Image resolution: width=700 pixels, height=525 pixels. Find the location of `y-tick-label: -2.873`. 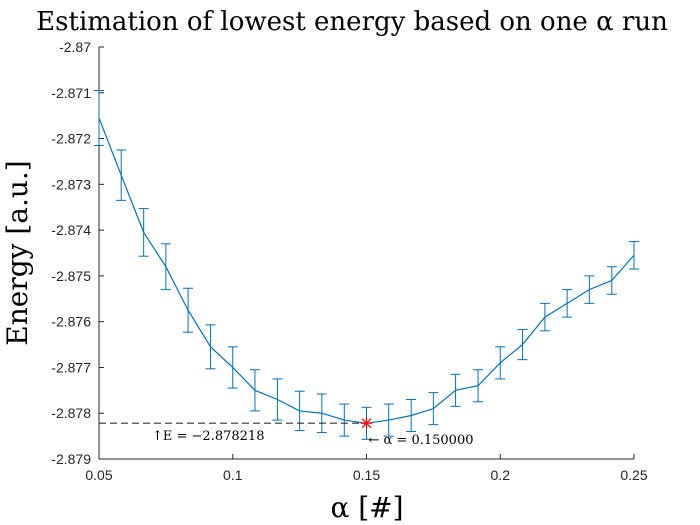

y-tick-label: -2.873 is located at coordinates (71, 184).